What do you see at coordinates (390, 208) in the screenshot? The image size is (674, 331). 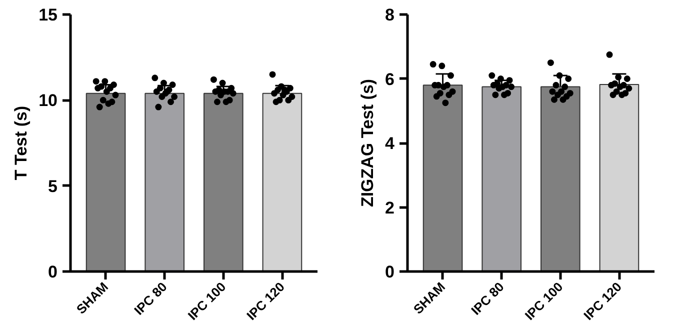 I see `y-tick-label: 2` at bounding box center [390, 208].